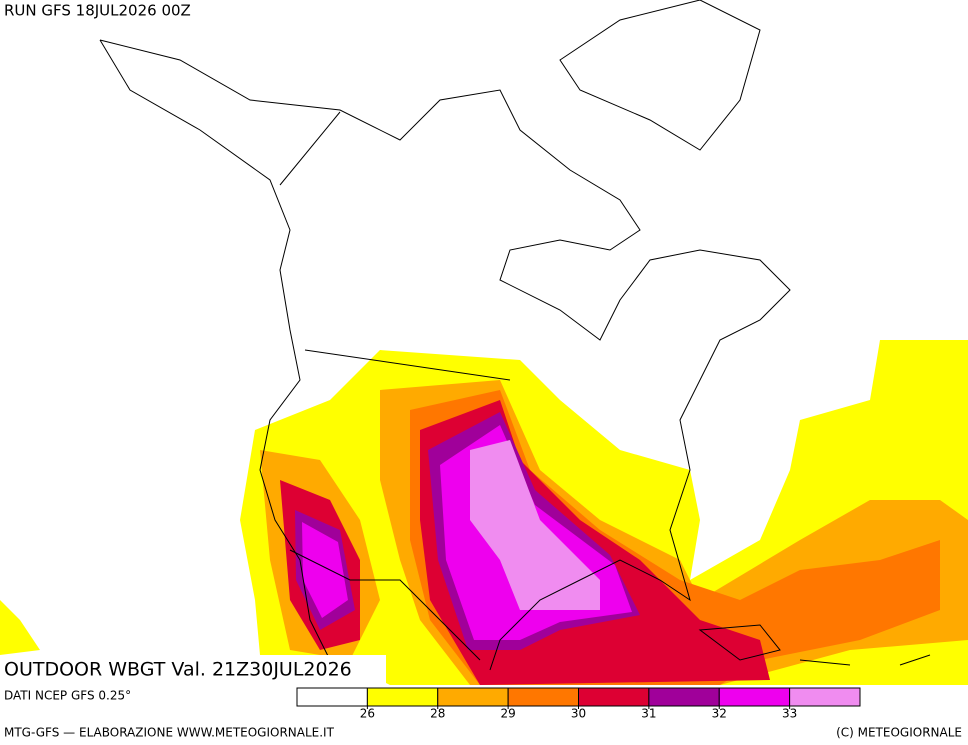  What do you see at coordinates (719, 714) in the screenshot?
I see `legend-tick-label: 32` at bounding box center [719, 714].